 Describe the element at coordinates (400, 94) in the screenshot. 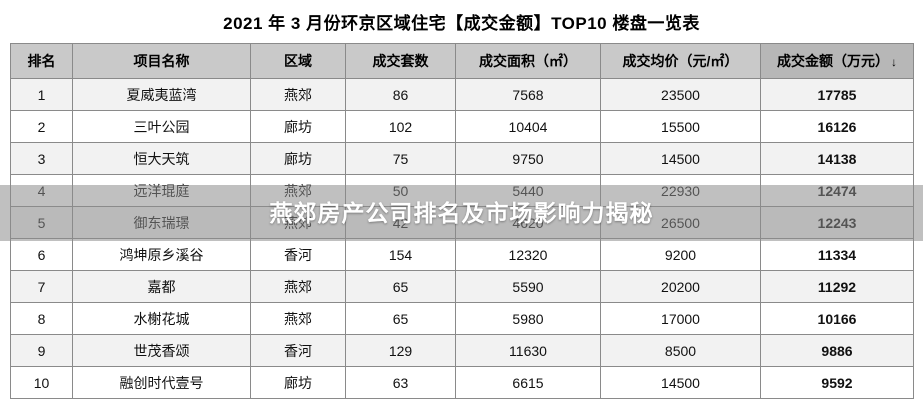

I see `cell-units: 86` at that location.